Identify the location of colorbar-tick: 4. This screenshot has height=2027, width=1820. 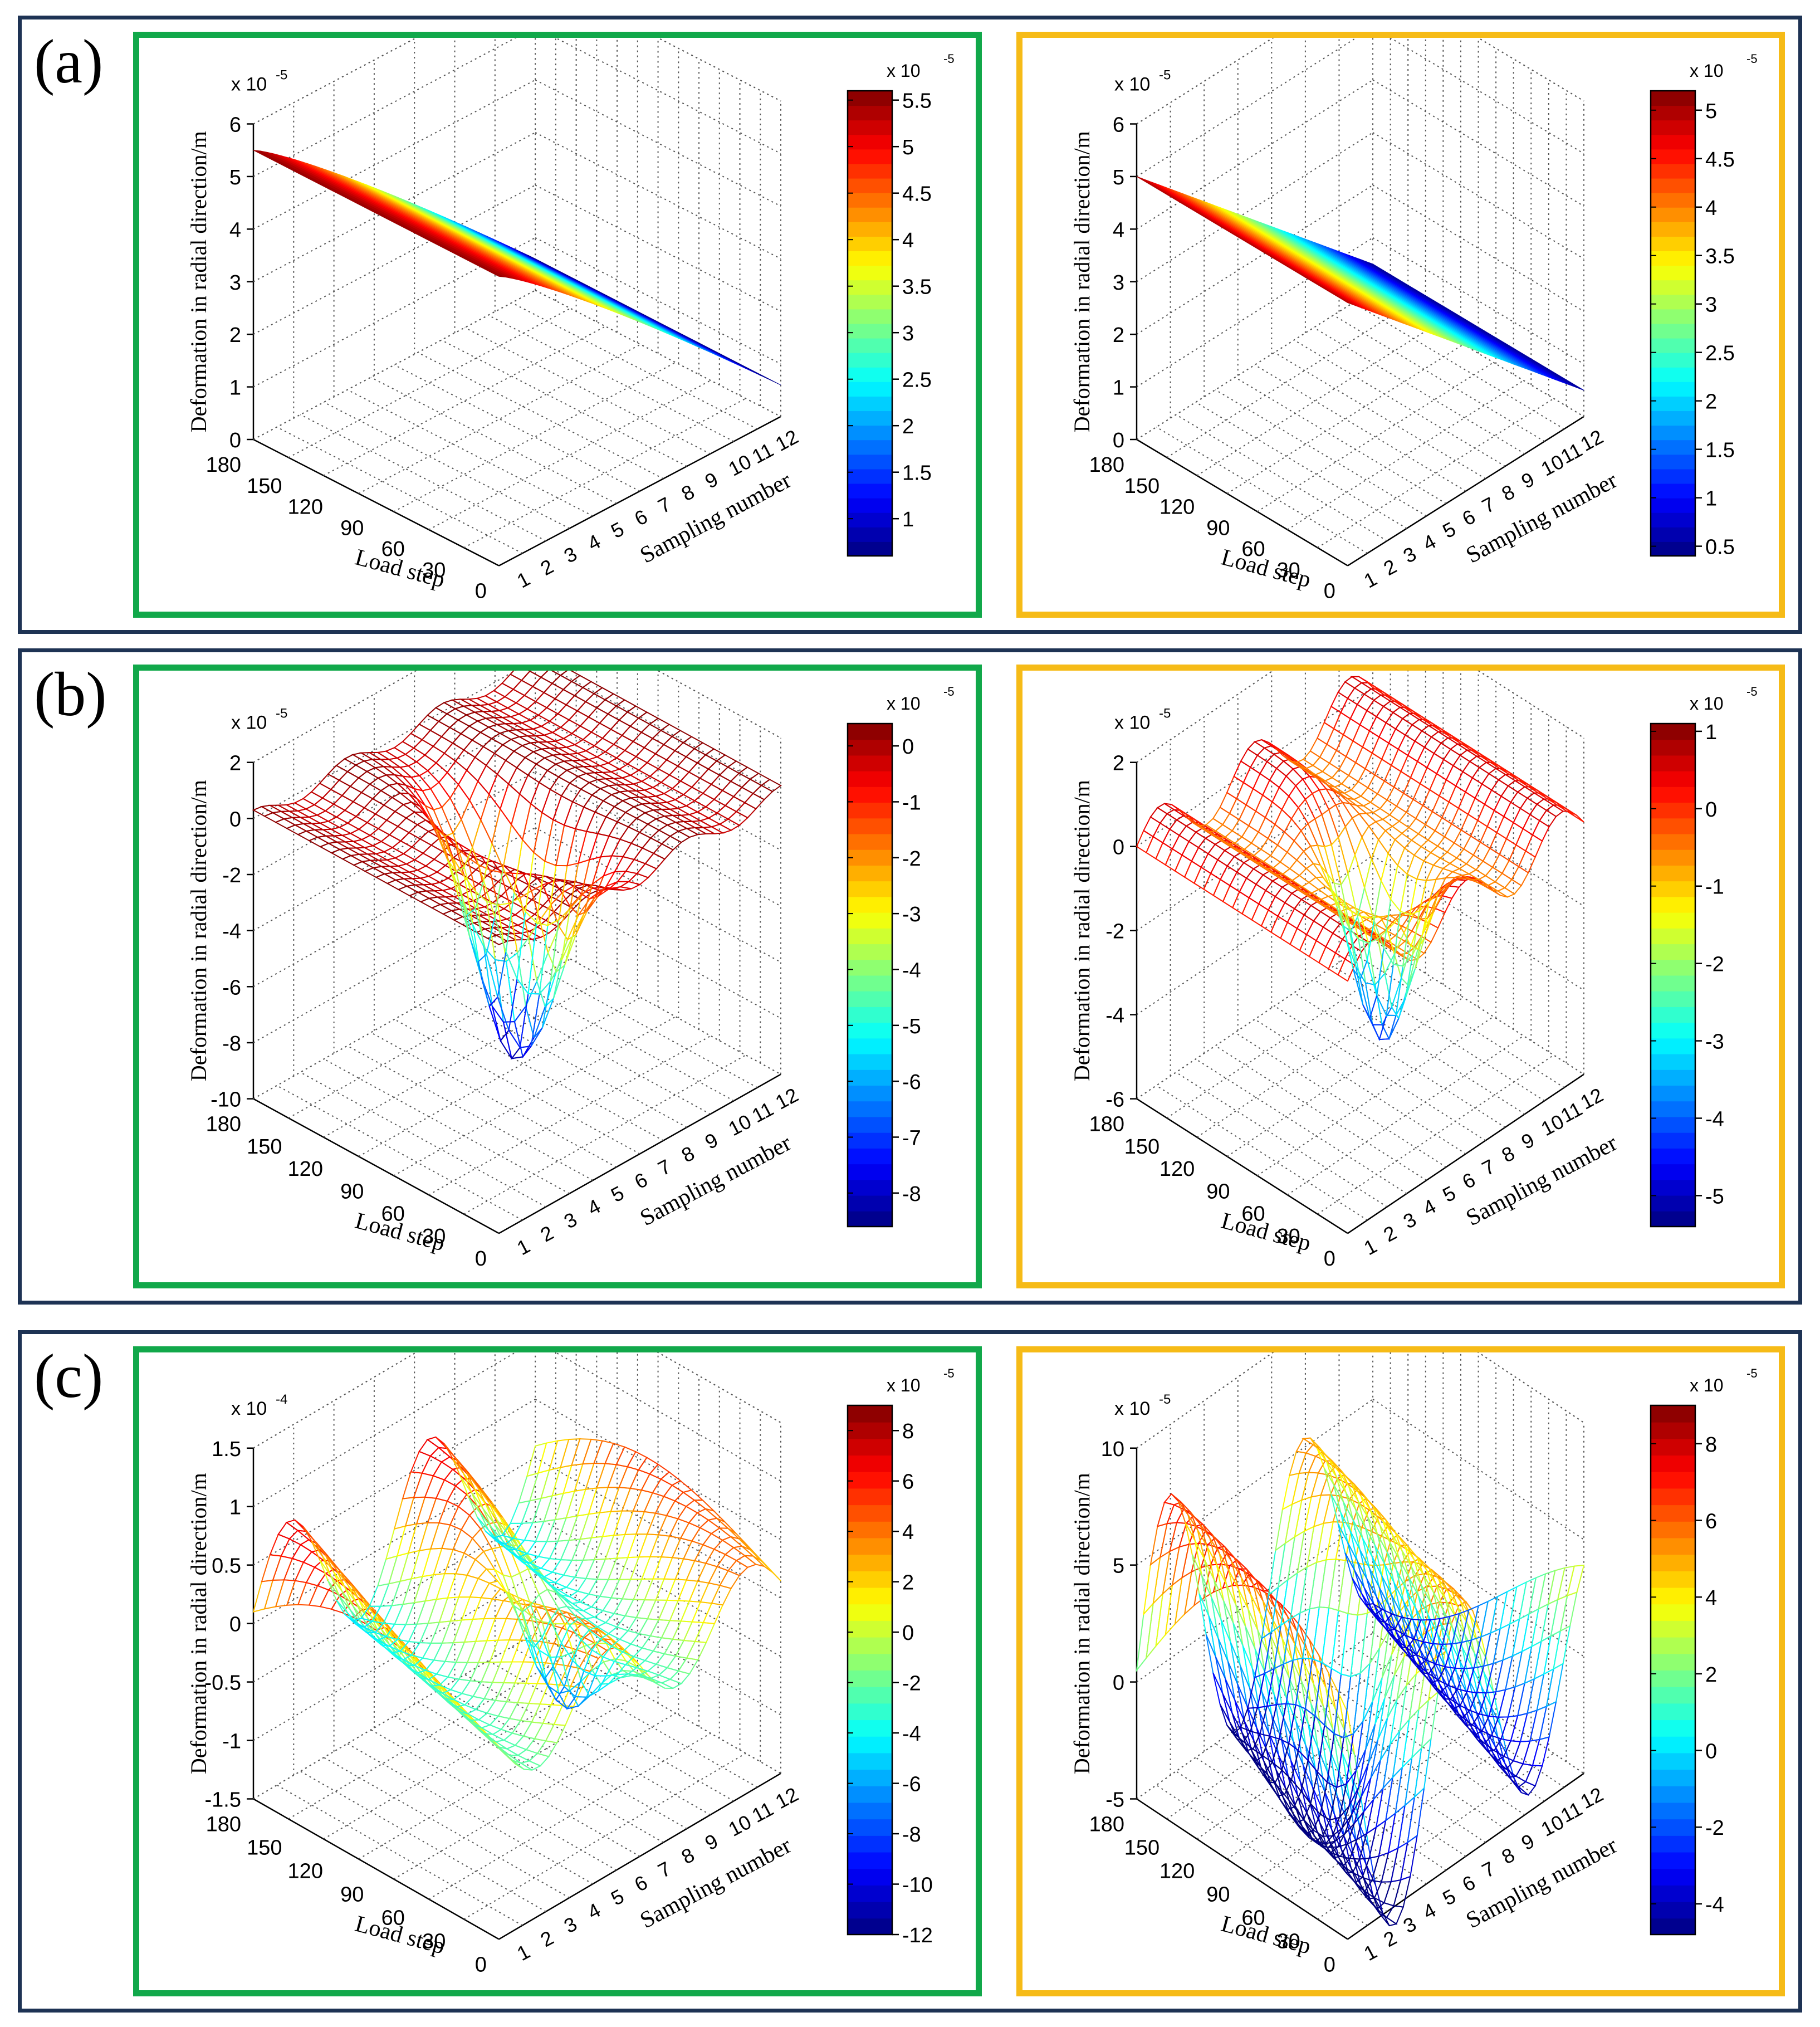
(1711, 208).